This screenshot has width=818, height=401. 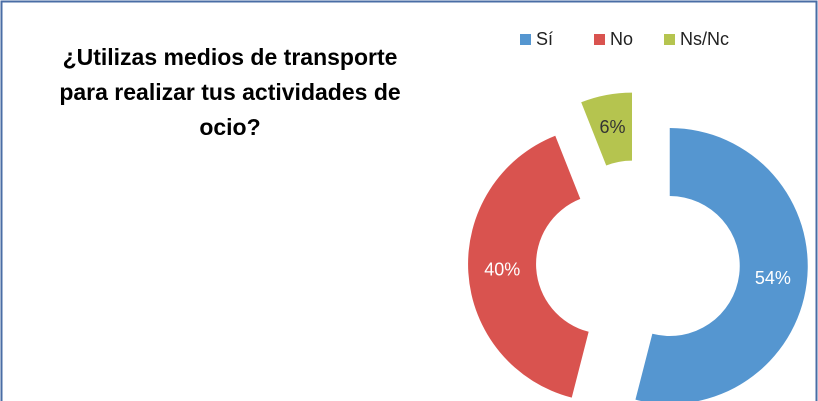 I want to click on legend-label: Sí, so click(x=544, y=39).